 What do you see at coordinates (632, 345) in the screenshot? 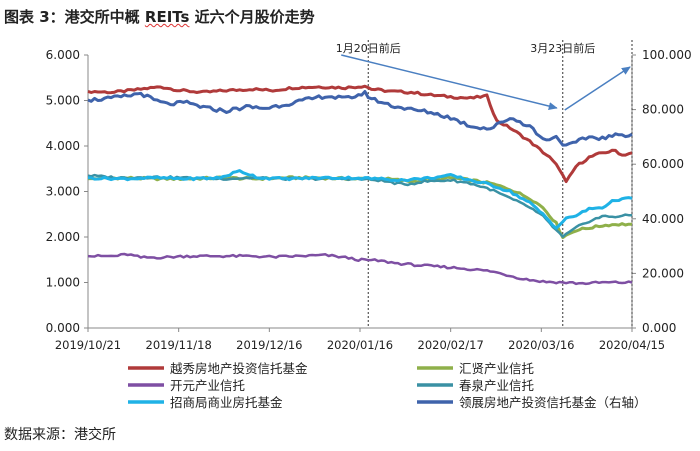
I see `x-tick-label: 2020/04/15` at bounding box center [632, 345].